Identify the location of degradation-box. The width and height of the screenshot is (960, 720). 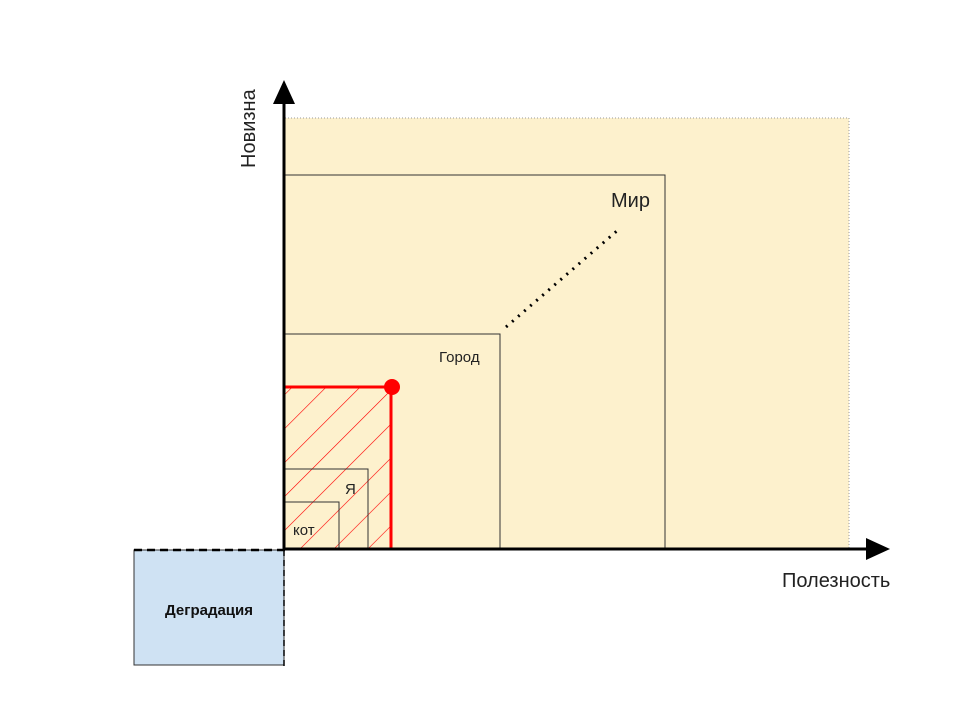
(209, 607).